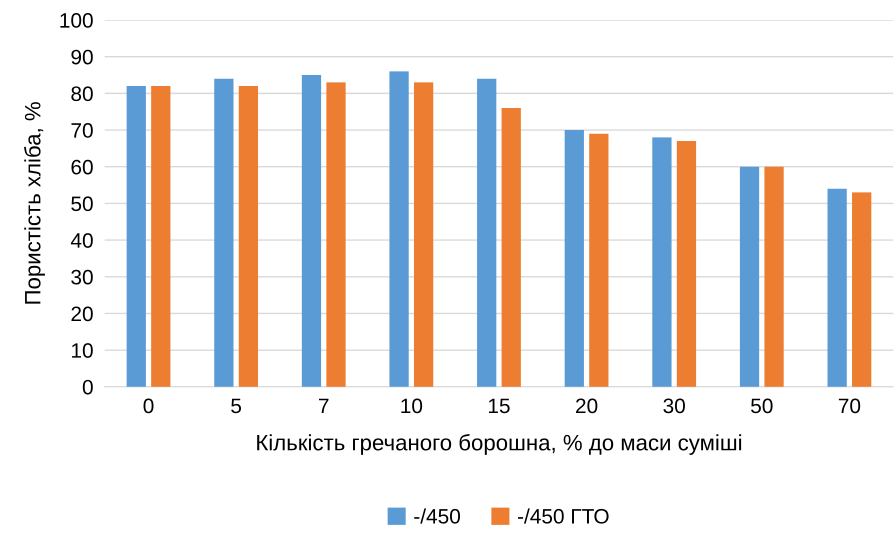 The height and width of the screenshot is (541, 895). I want to click on x-tick-label: 70, so click(849, 406).